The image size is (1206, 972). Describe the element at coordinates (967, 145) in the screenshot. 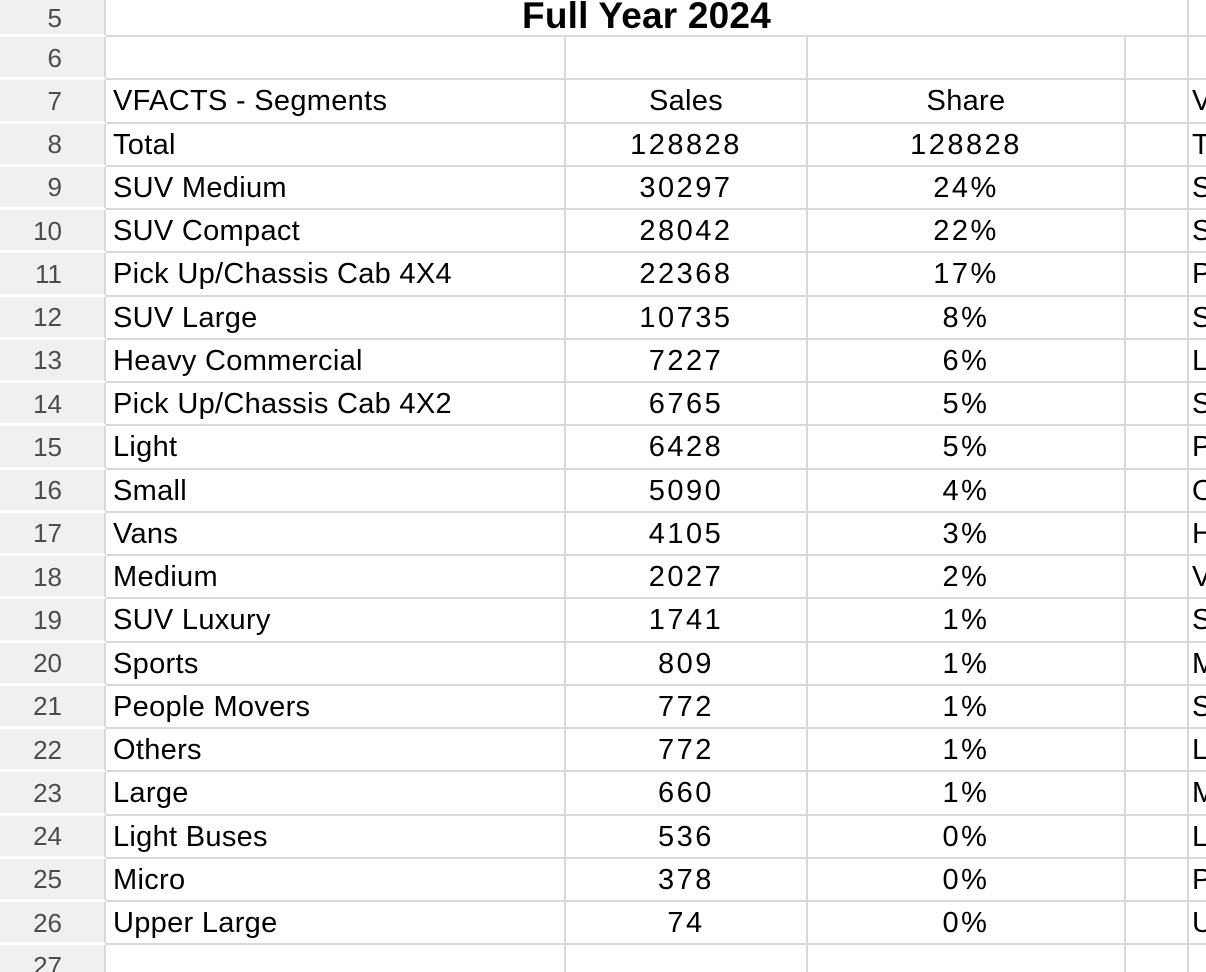

I see `cell-share-8: 128828` at that location.